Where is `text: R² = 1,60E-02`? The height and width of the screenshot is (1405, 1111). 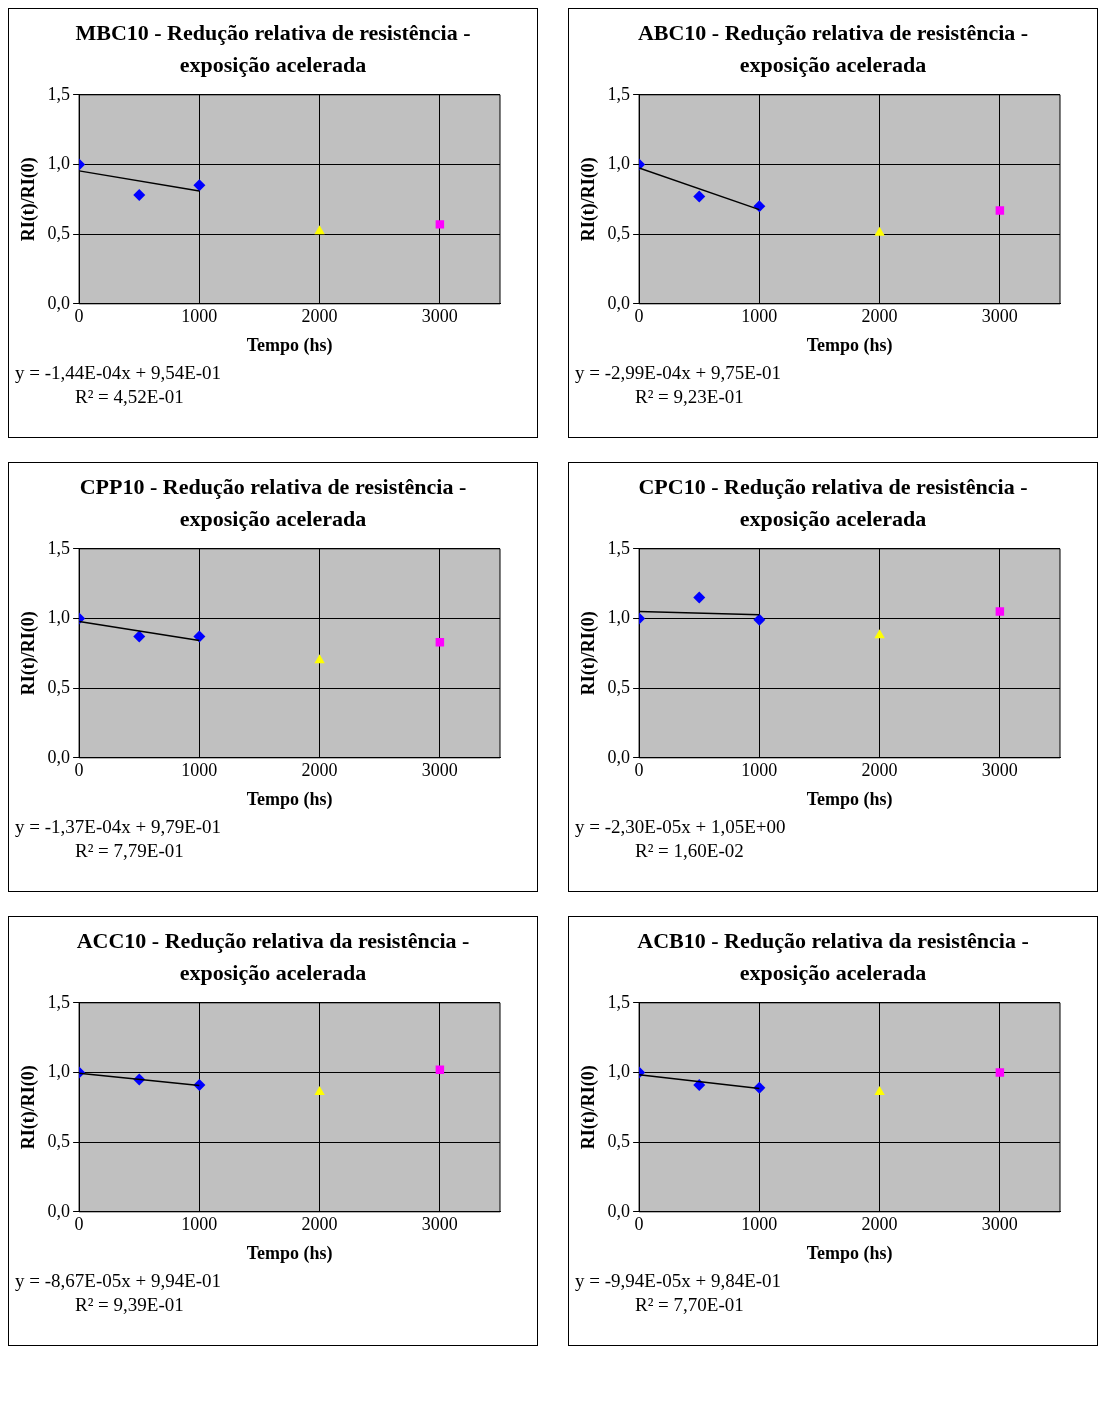
text: R² = 1,60E-02 is located at coordinates (689, 851).